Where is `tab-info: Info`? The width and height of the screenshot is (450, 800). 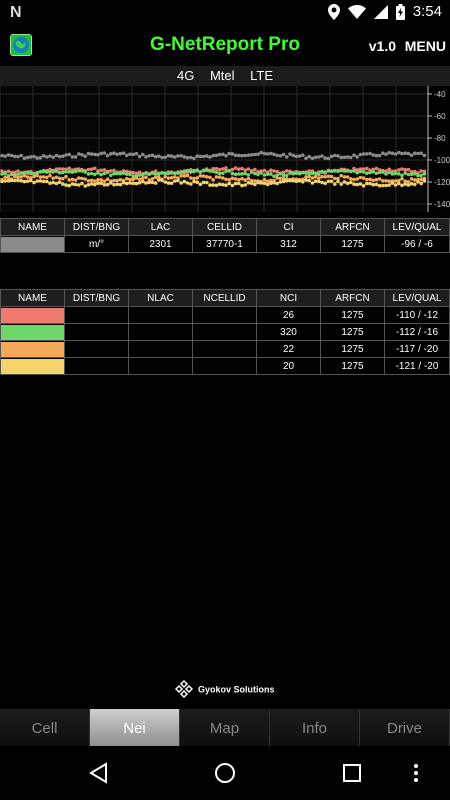
tab-info: Info is located at coordinates (315, 727).